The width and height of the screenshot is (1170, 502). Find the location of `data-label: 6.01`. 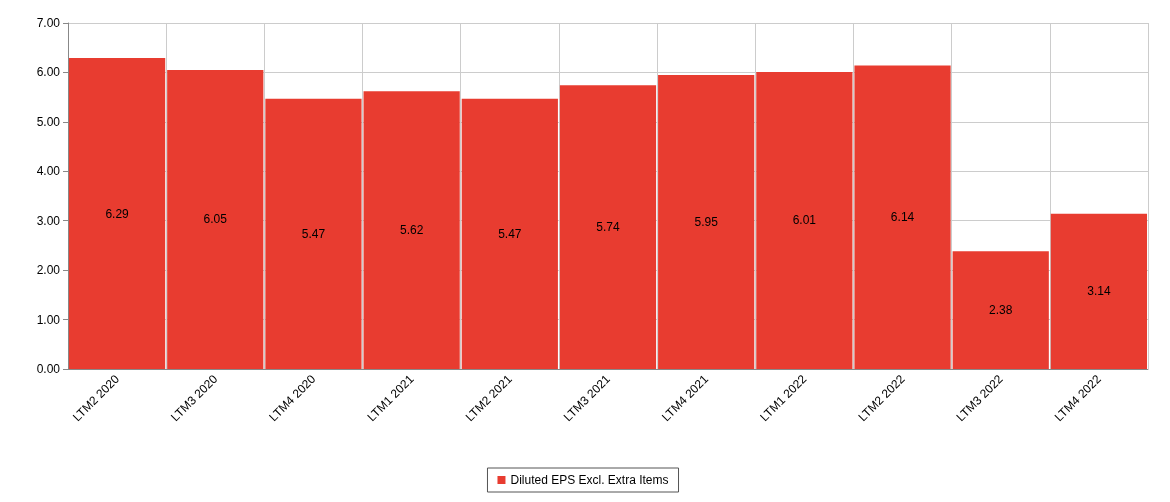

data-label: 6.01 is located at coordinates (804, 220).